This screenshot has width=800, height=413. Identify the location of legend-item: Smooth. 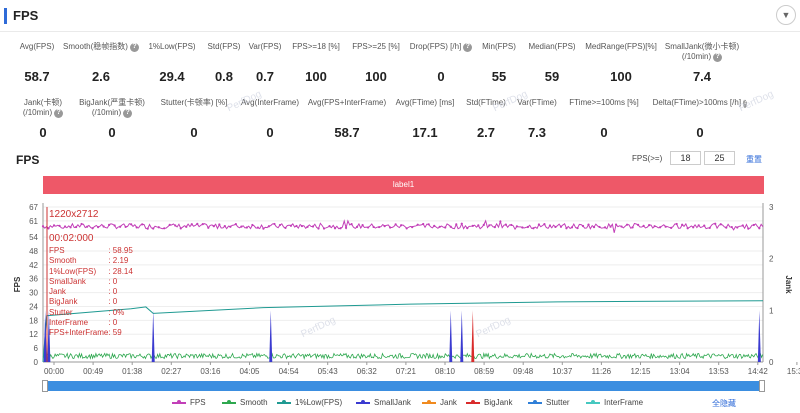
(245, 402).